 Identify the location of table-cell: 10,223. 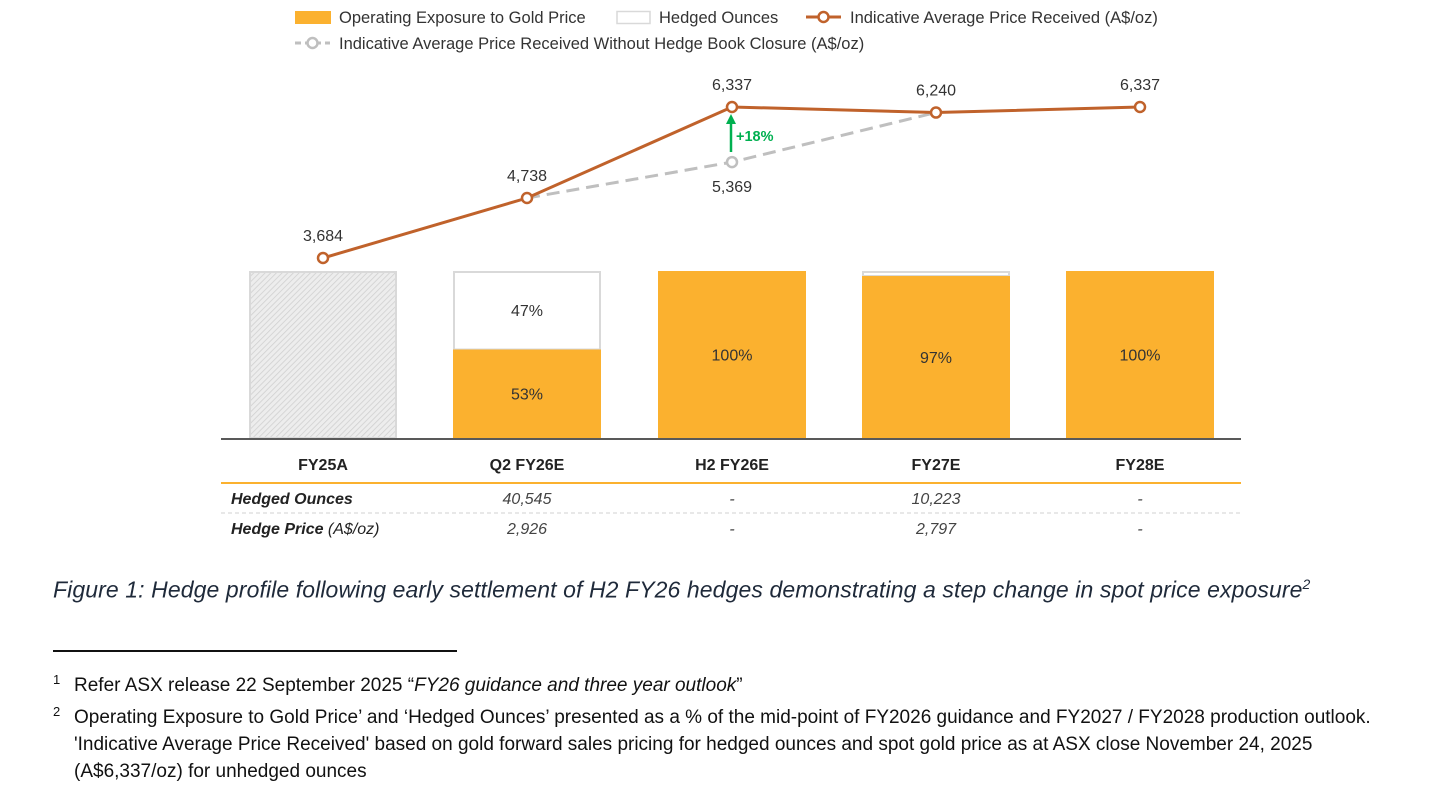
(936, 499).